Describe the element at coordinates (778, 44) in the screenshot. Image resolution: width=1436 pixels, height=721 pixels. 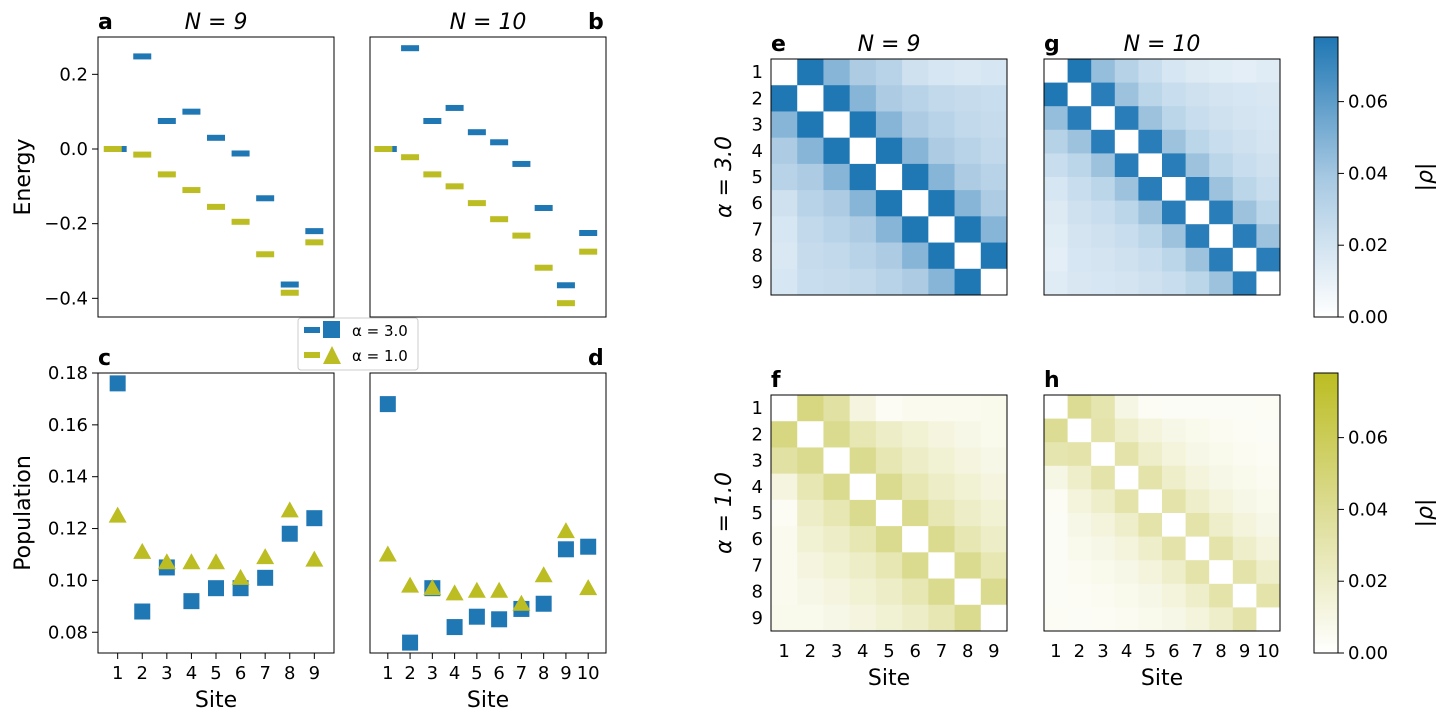
I see `panel-letter: e` at that location.